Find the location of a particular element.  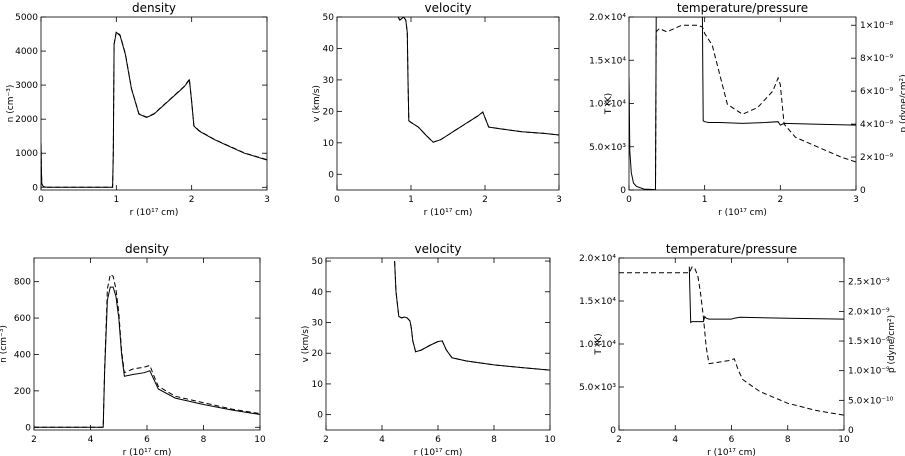

y-axis-label: T (K) is located at coordinates (609, 104).